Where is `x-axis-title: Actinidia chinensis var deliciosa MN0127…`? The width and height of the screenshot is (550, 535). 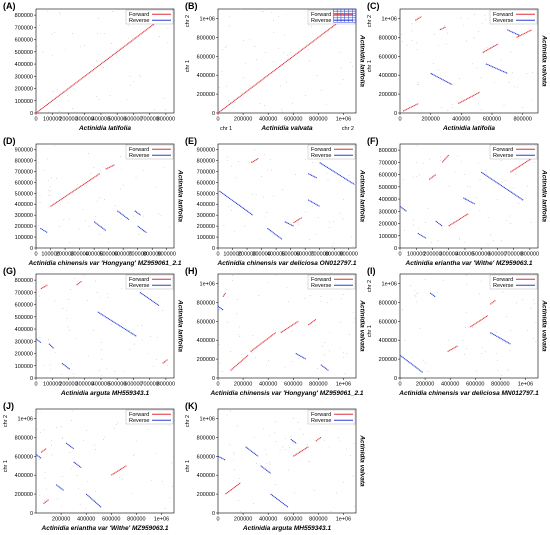 x-axis-title: Actinidia chinensis var deliciosa MN0127… is located at coordinates (468, 393).